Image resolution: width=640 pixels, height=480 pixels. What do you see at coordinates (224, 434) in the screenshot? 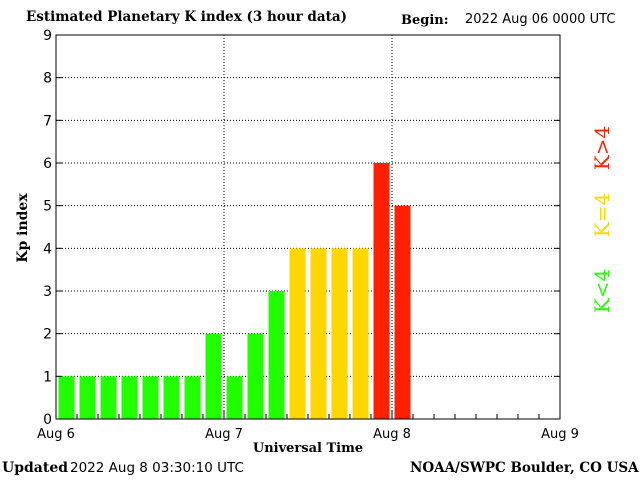
I see `x-tick-label: Aug 7` at bounding box center [224, 434].